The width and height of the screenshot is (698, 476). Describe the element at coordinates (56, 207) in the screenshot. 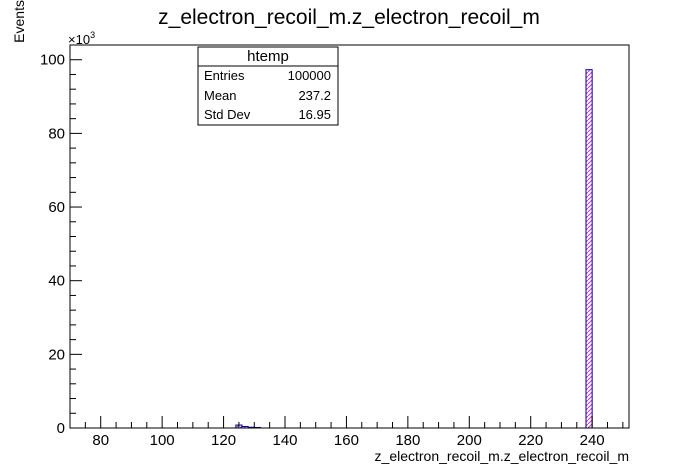

I see `y-tick-label-60: 60` at that location.